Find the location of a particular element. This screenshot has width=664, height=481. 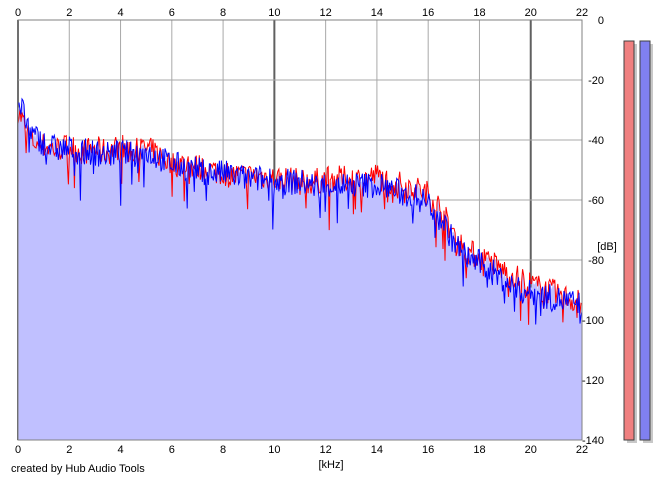

x-tick-label-top: 8 is located at coordinates (223, 13).